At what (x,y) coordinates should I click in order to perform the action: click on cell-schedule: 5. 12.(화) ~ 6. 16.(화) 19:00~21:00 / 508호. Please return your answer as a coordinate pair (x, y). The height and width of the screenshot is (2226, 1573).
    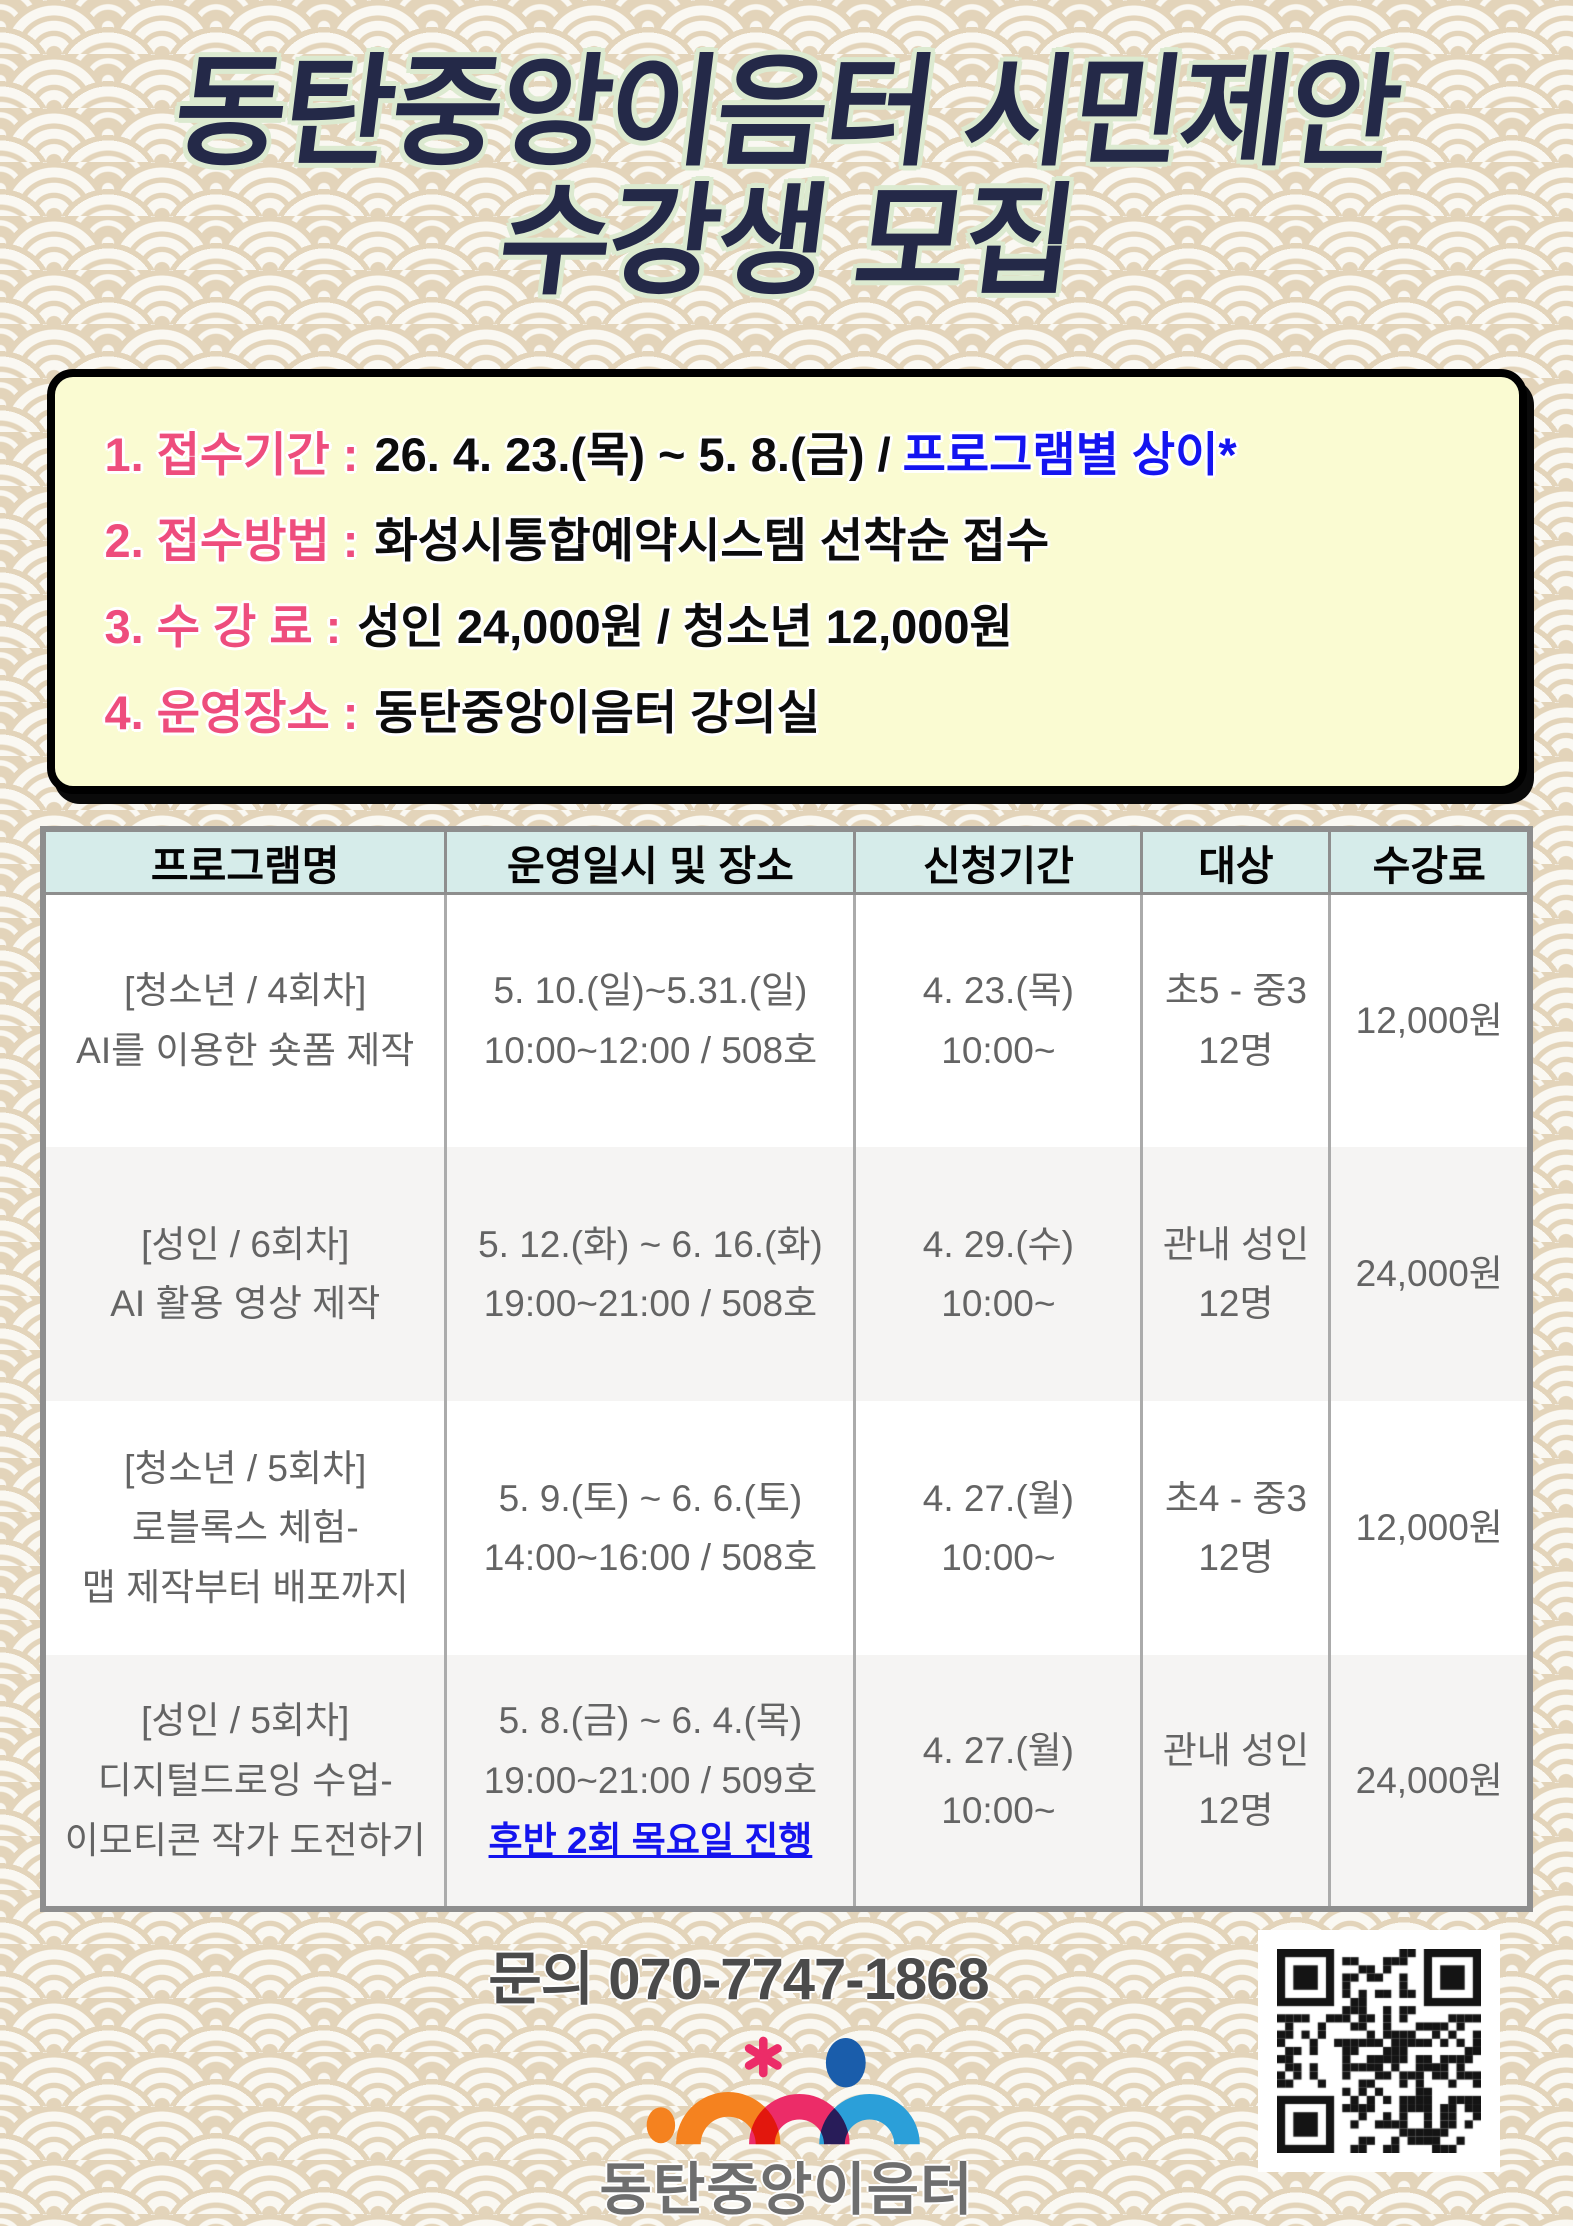
    Looking at the image, I should click on (649, 1274).